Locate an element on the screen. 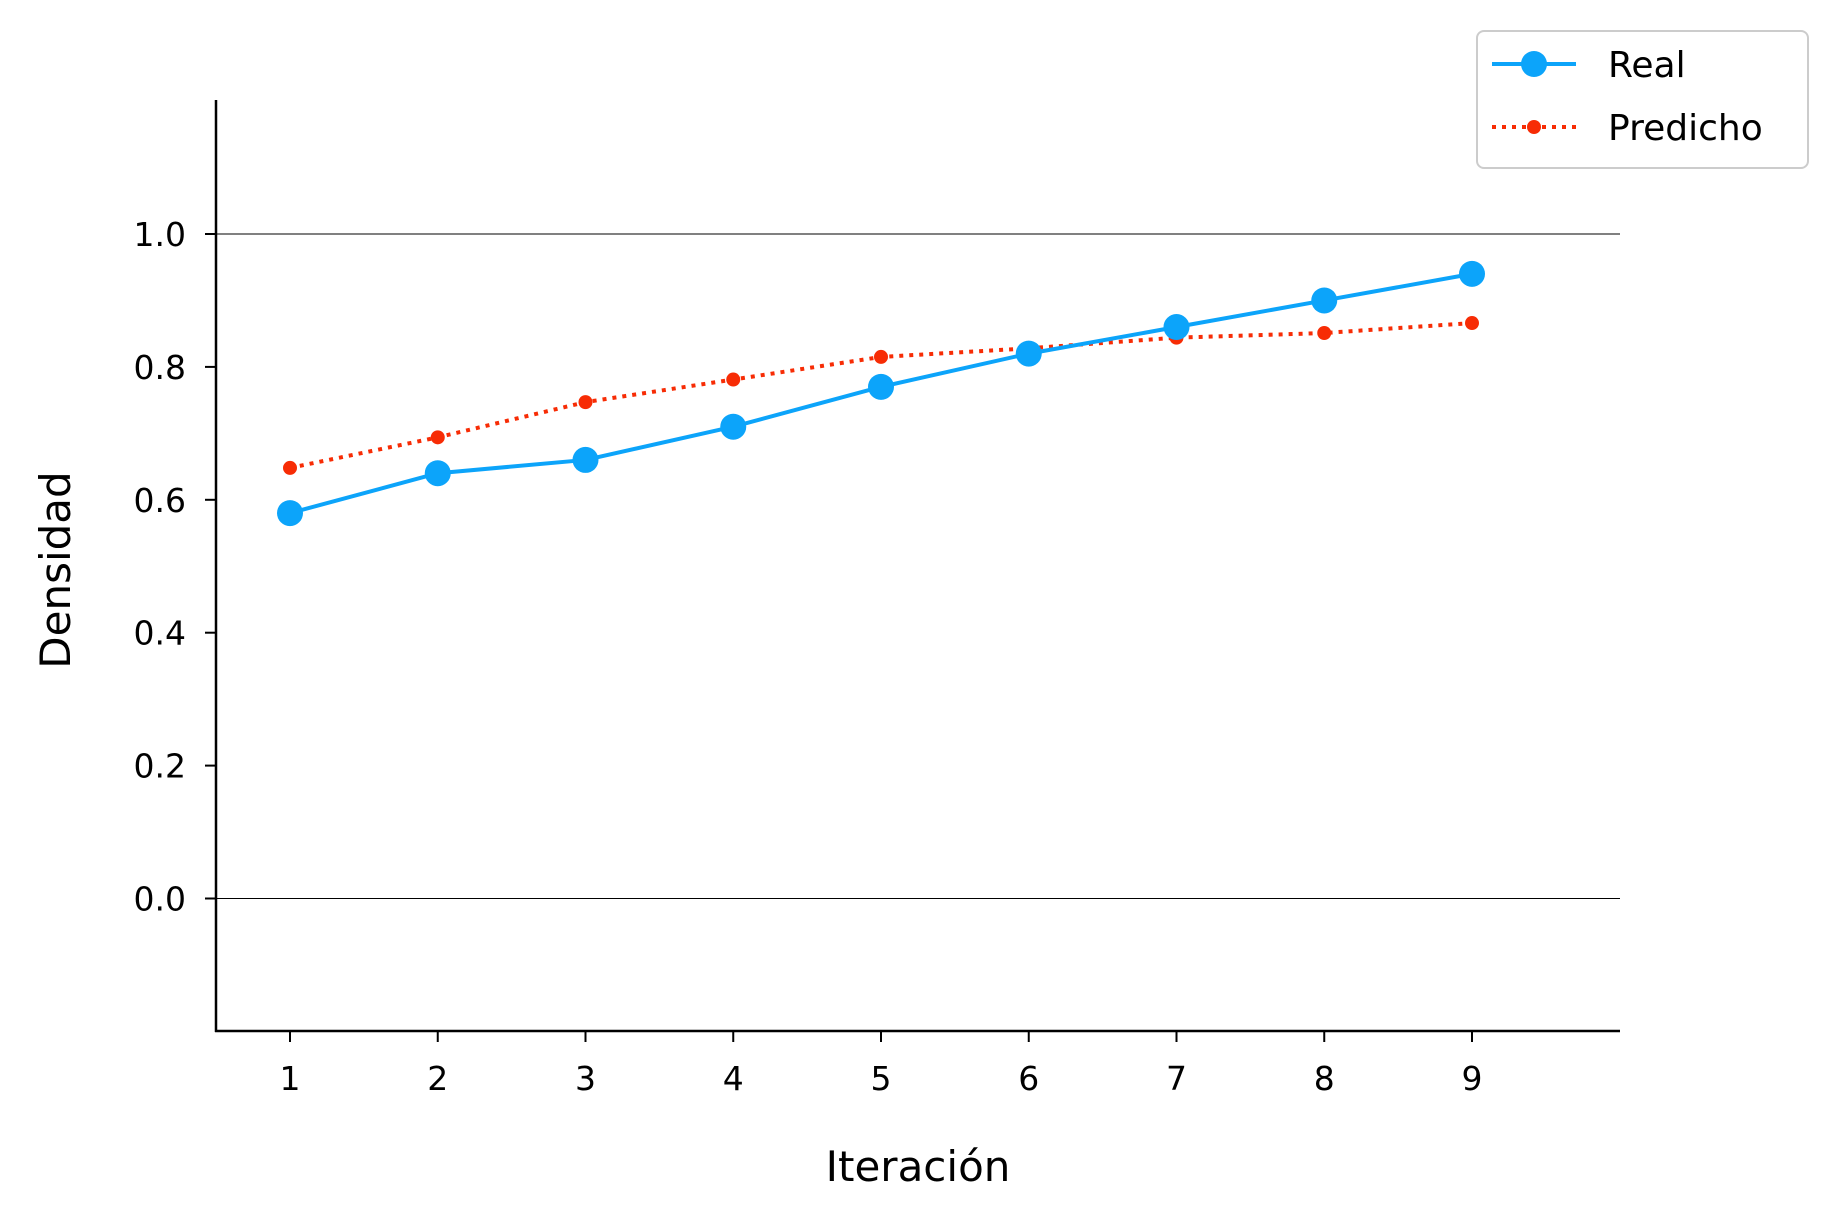 Image resolution: width=1828 pixels, height=1216 pixels. legend-label-real: Real is located at coordinates (1647, 65).